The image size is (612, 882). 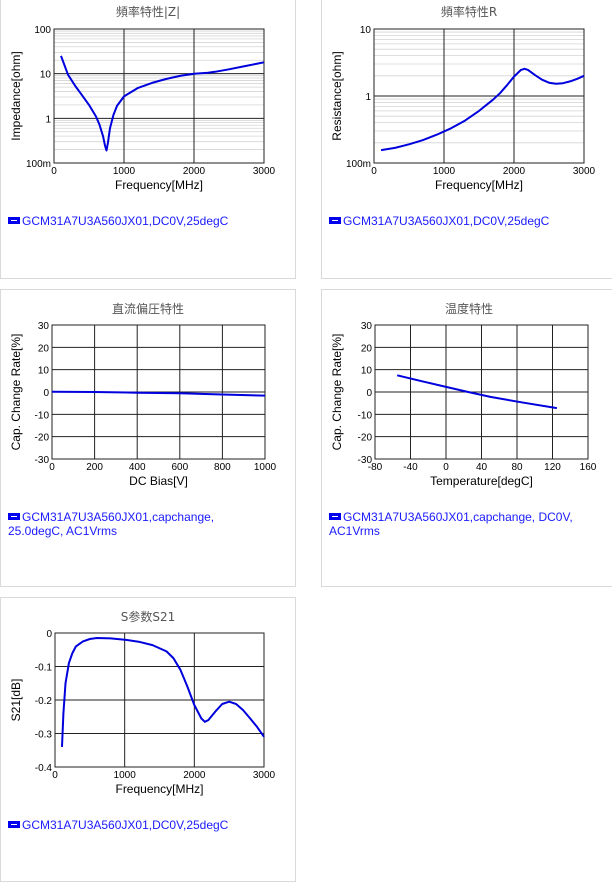 I want to click on legend-entry: GCM31A7U3A560JX01,capchange,, so click(x=111, y=517).